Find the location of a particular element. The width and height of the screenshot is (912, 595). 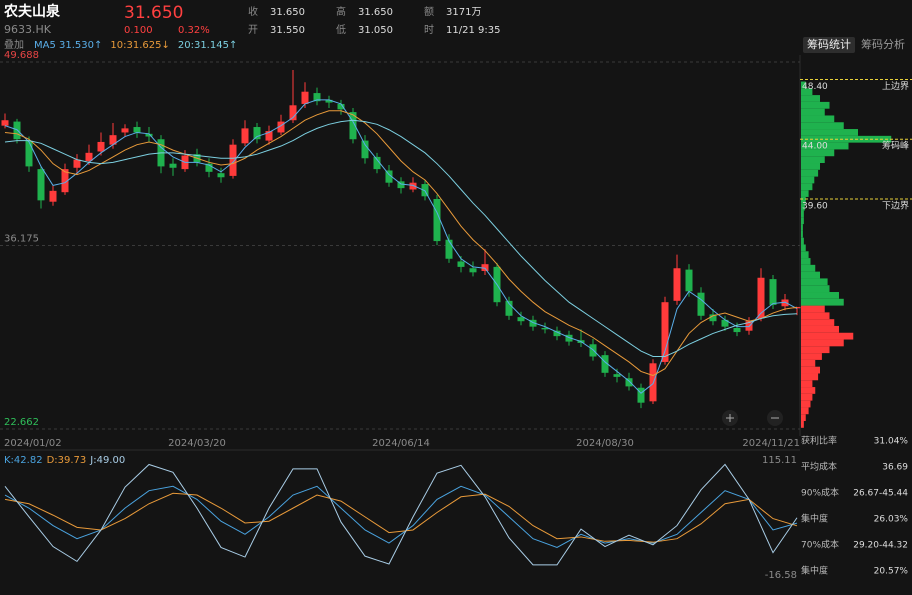

tab: 筹码统计 is located at coordinates (829, 44).